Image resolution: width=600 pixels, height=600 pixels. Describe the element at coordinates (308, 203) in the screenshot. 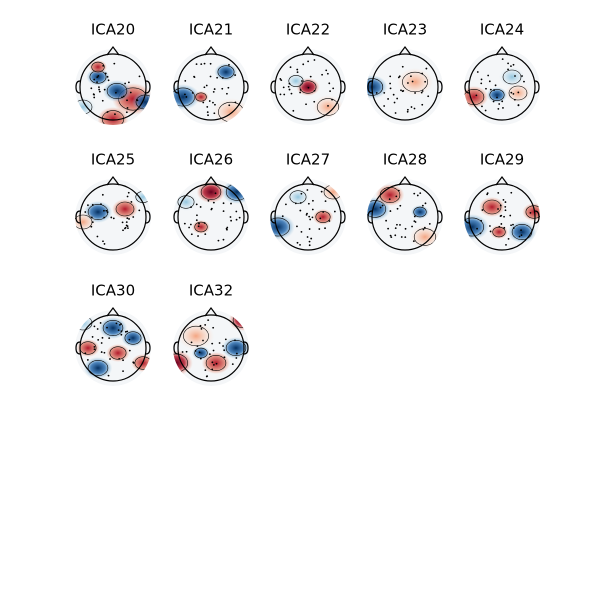

I see `topomap: ICA27` at that location.